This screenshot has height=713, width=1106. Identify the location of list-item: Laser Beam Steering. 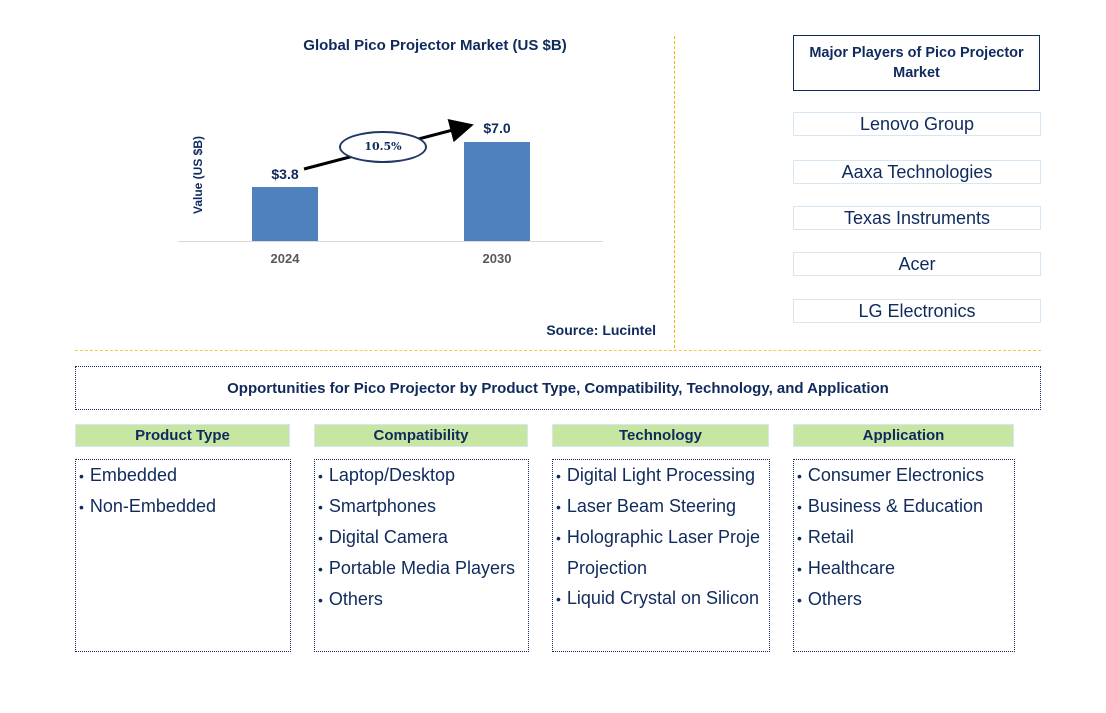
(661, 506).